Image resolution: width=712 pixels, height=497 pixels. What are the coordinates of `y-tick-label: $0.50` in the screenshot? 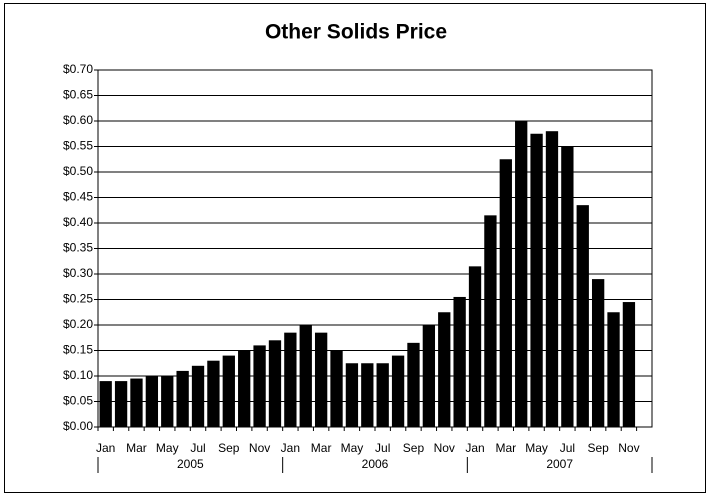 It's located at (78, 171).